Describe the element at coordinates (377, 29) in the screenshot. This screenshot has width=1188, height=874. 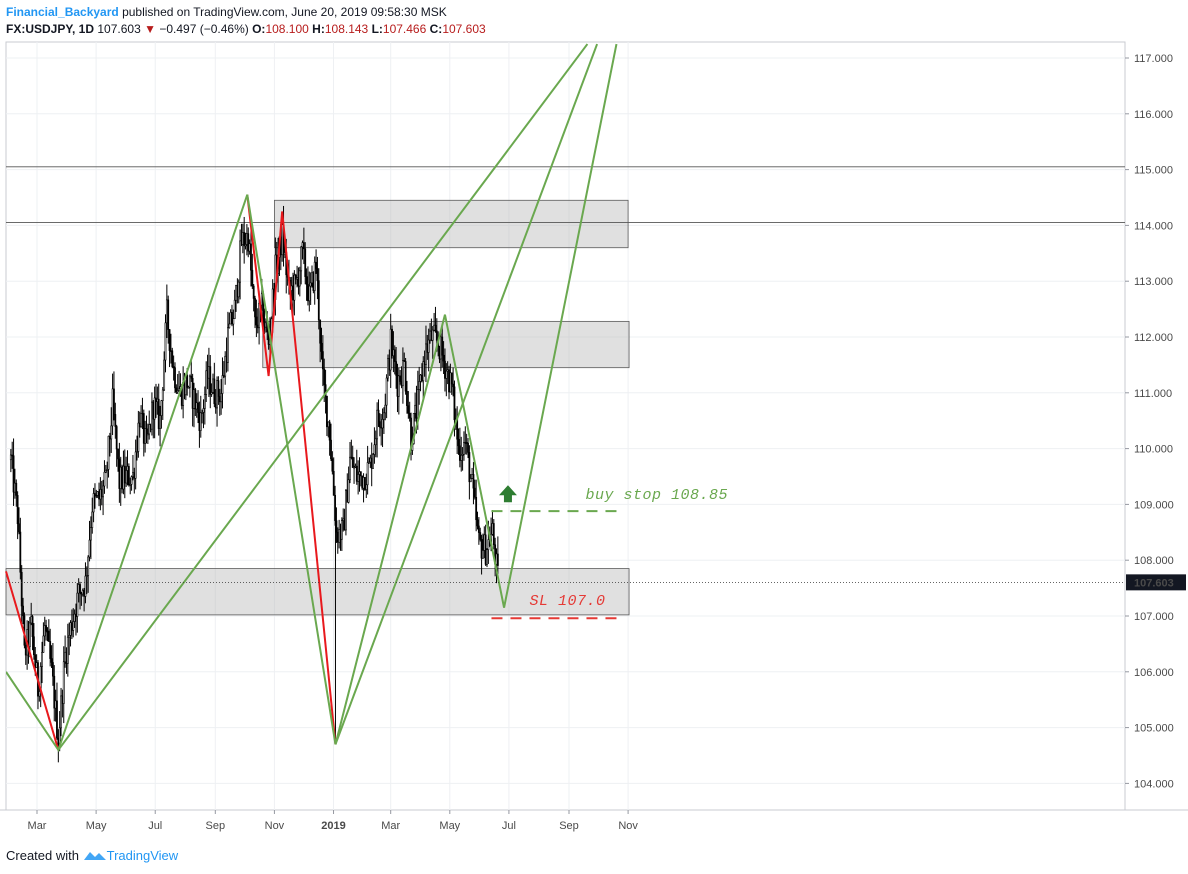
I see `low-label: L:` at that location.